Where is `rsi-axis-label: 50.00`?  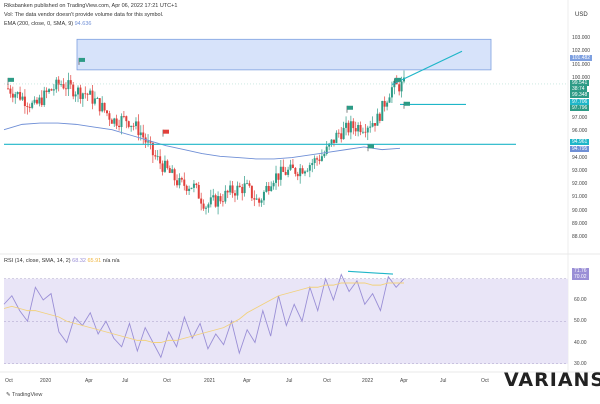
rsi-axis-label: 50.00 is located at coordinates (580, 321).